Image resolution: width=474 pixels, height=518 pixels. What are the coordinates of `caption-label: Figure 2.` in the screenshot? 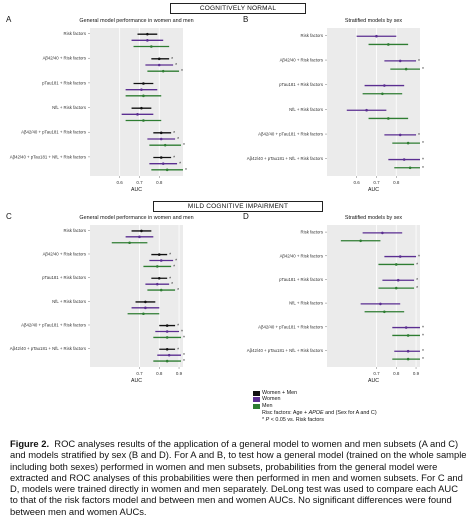 It's located at (30, 443).